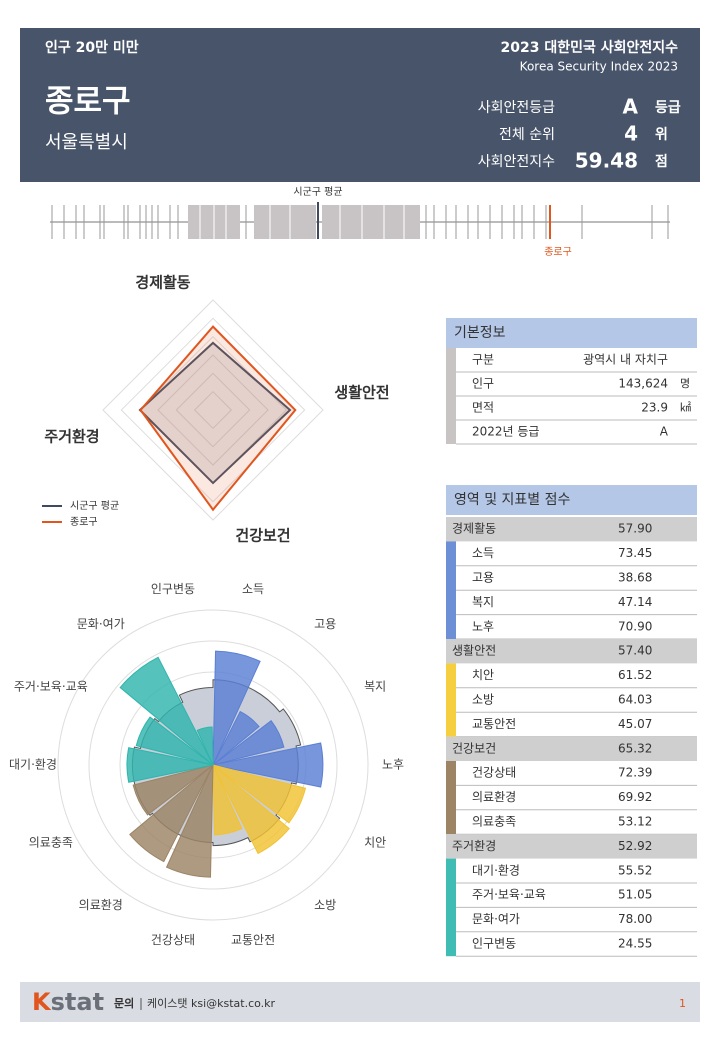 Image resolution: width=720 pixels, height=1040 pixels. What do you see at coordinates (494, 773) in the screenshot?
I see `item-name: 건강상태` at bounding box center [494, 773].